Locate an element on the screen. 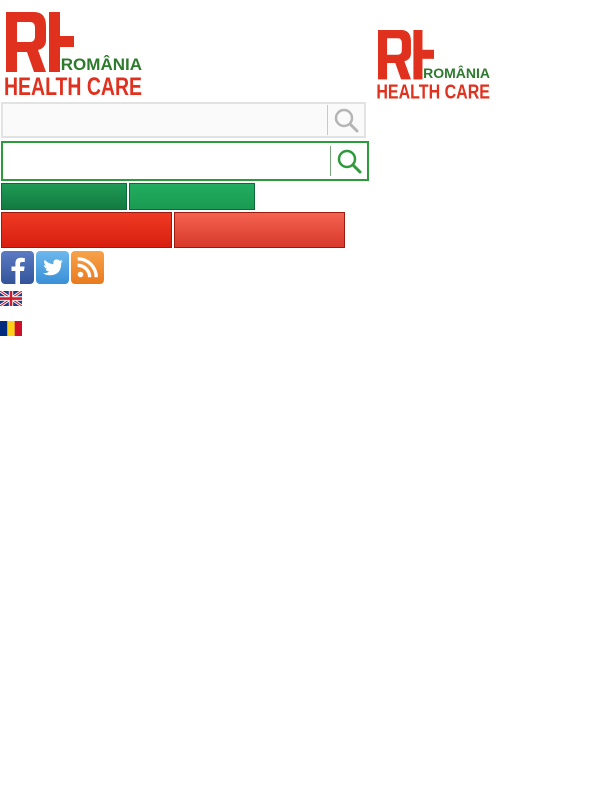 Image resolution: width=600 pixels, height=800 pixels. search-button is located at coordinates (346, 120).